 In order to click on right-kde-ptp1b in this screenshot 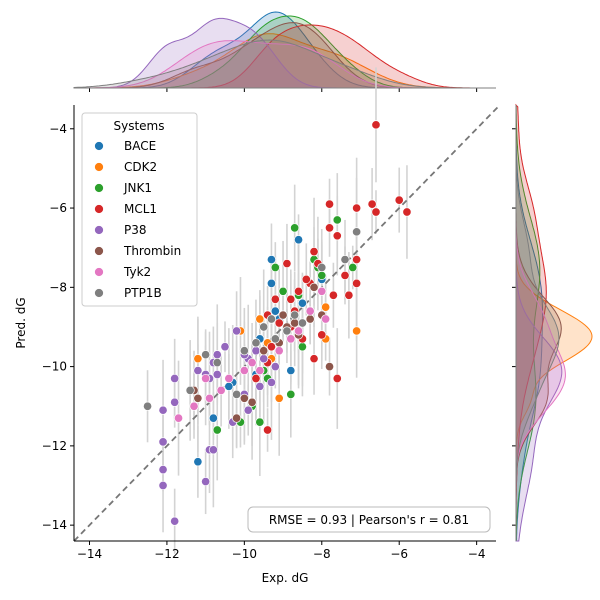, I will do `click(537, 323)`.